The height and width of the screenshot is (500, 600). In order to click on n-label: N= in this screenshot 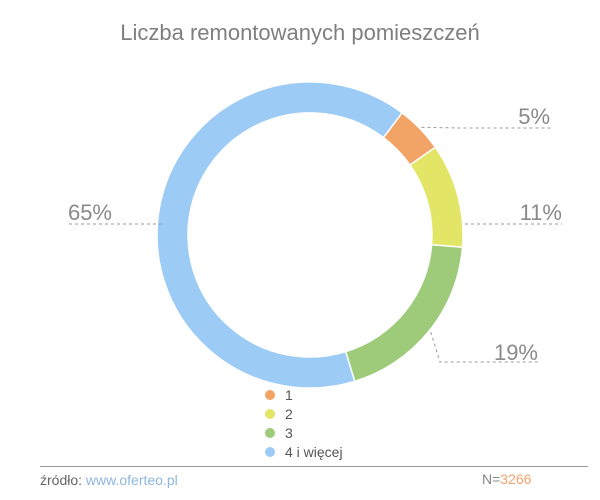, I will do `click(491, 479)`.